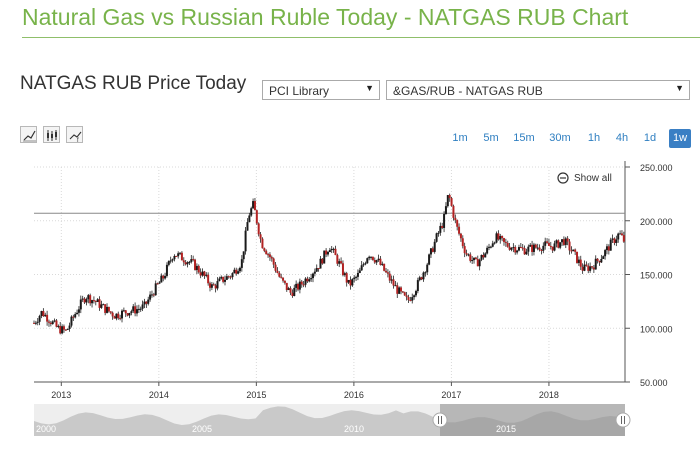 Image resolution: width=700 pixels, height=452 pixels. I want to click on timeframe-5m-button: 5m, so click(491, 138).